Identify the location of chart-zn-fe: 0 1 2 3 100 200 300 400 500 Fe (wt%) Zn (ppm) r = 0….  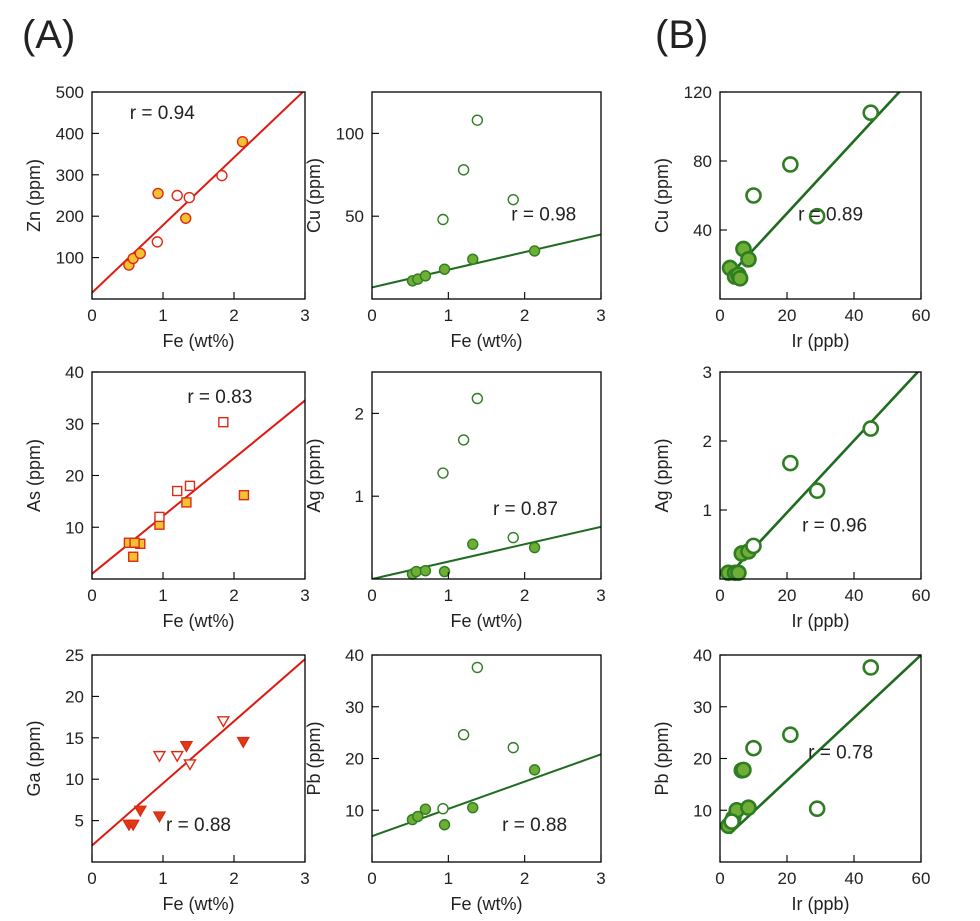
(167, 217).